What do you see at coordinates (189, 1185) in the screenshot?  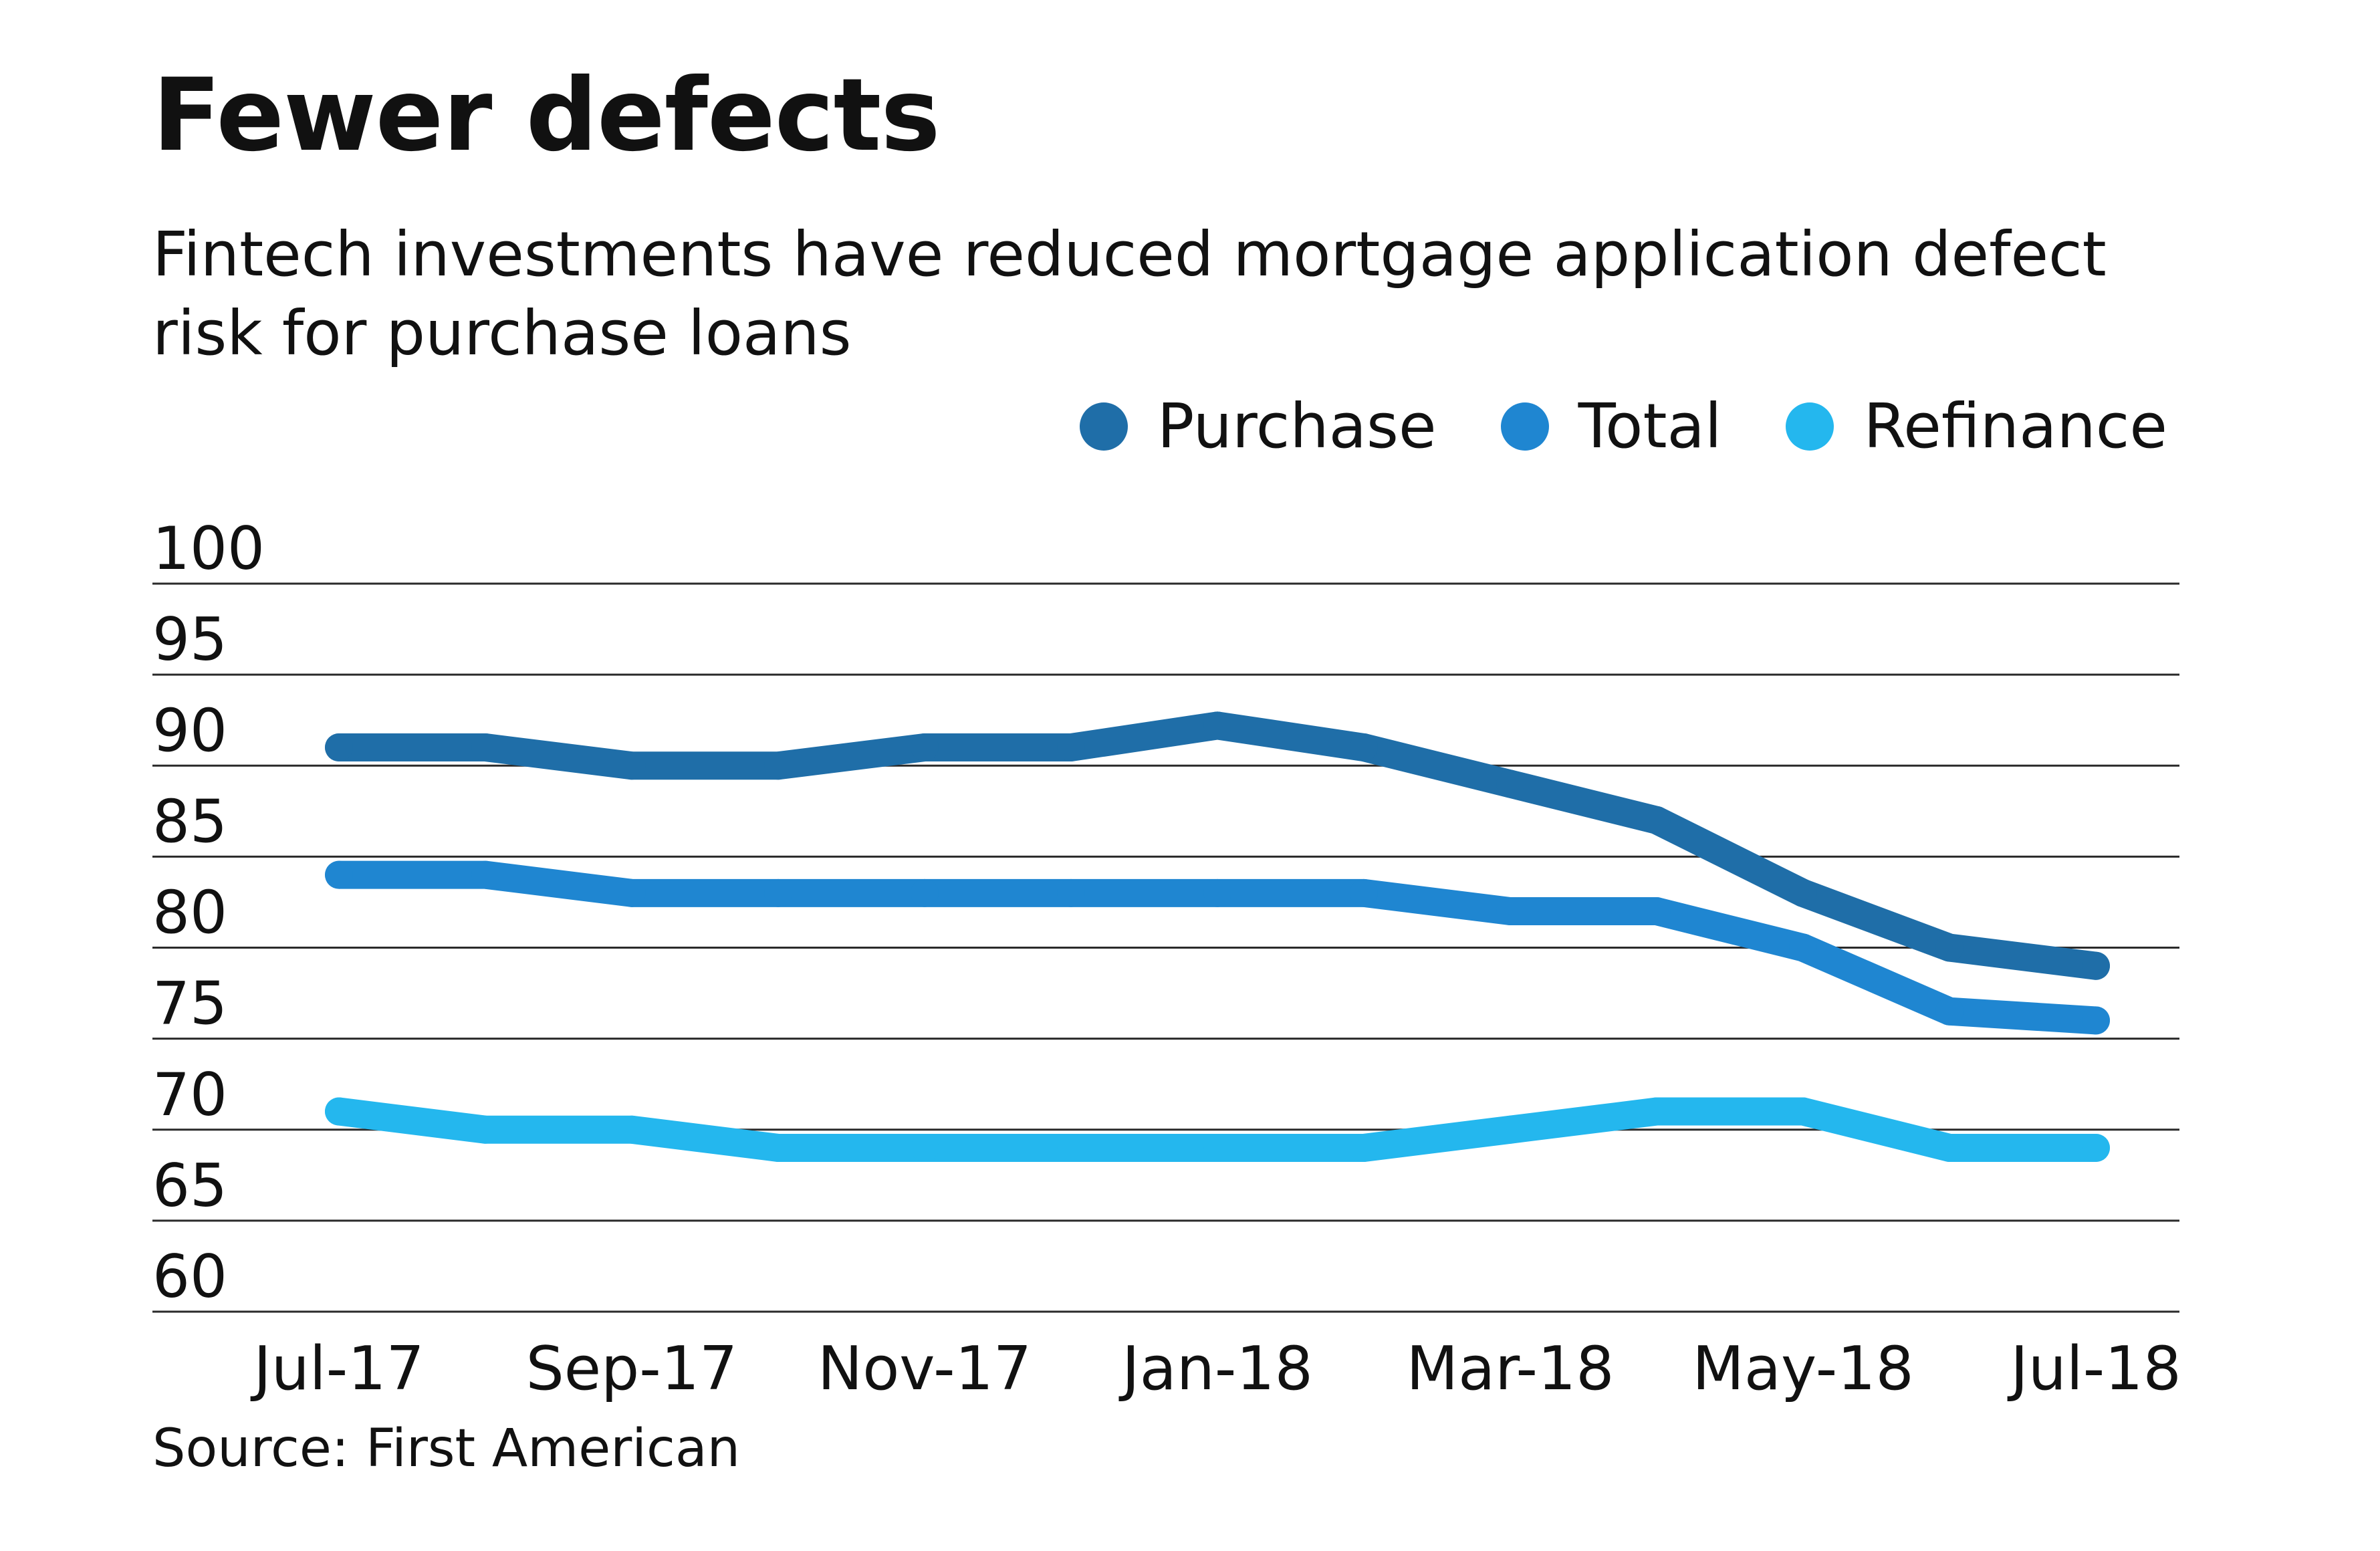 I see `y-tick-label-65: 65` at bounding box center [189, 1185].